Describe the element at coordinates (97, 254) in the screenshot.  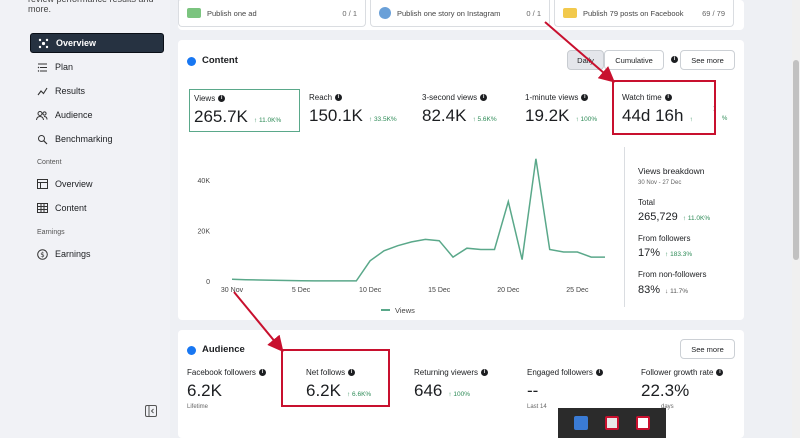
I see `sidebar-item-earnings: $ Earnings` at that location.